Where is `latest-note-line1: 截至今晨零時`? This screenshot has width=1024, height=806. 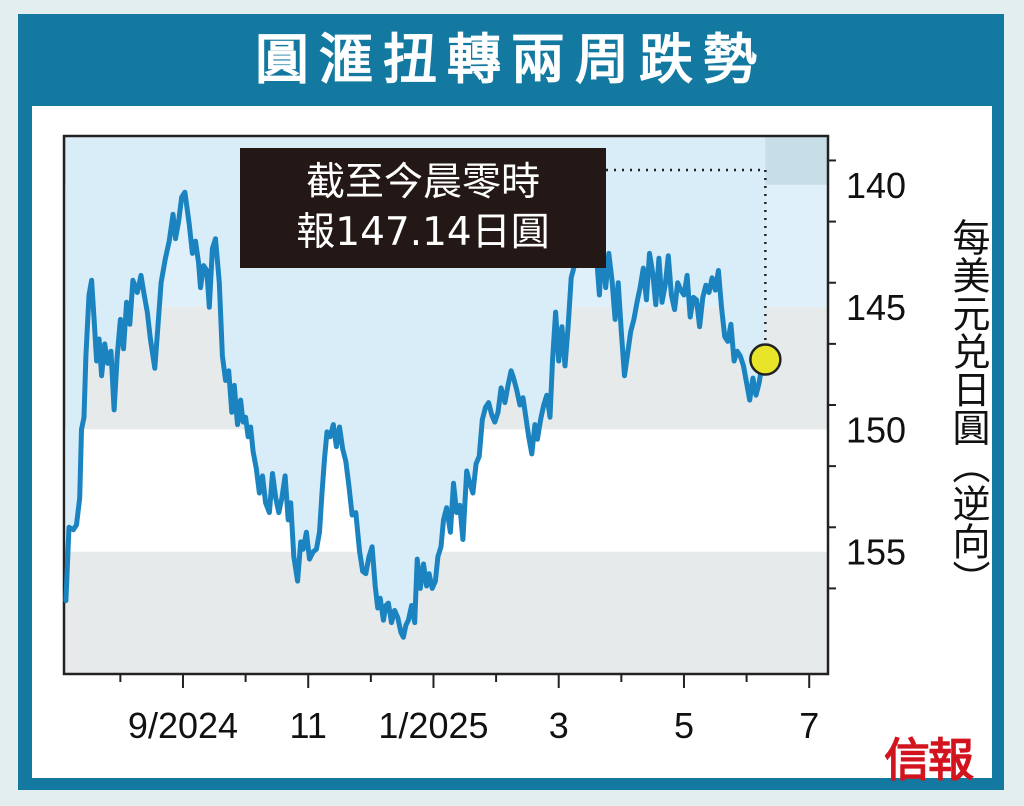
latest-note-line1: 截至今晨零時 is located at coordinates (422, 182).